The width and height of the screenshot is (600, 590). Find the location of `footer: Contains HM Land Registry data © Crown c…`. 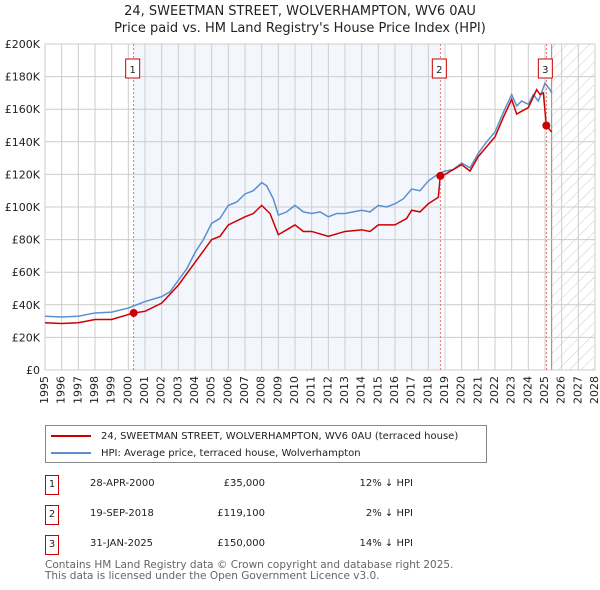

footer: Contains HM Land Registry data © Crown c… is located at coordinates (249, 571).